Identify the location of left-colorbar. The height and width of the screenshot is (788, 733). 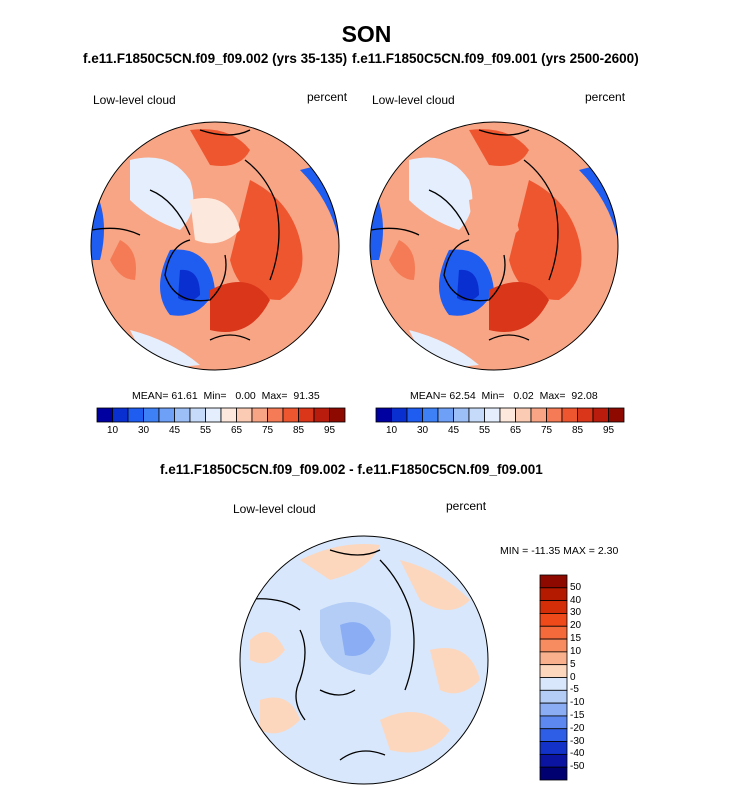
(221, 415).